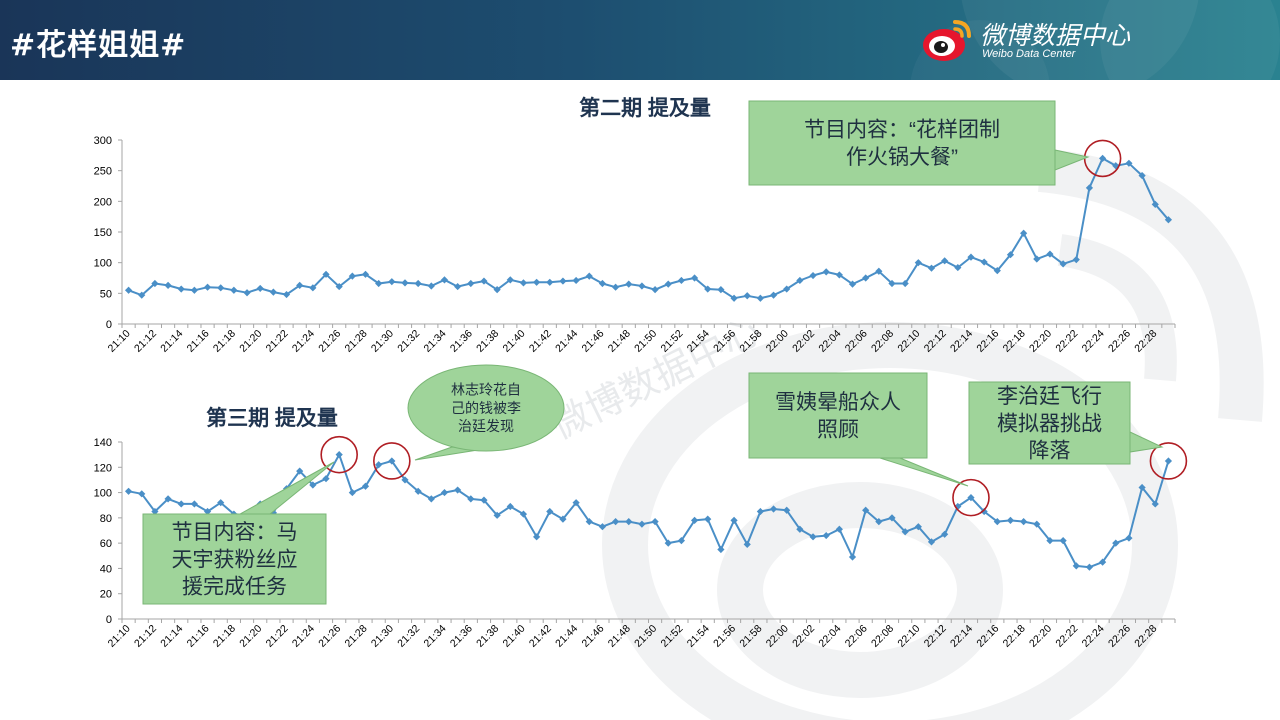  I want to click on x-tick-label: 21:28, so click(356, 341).